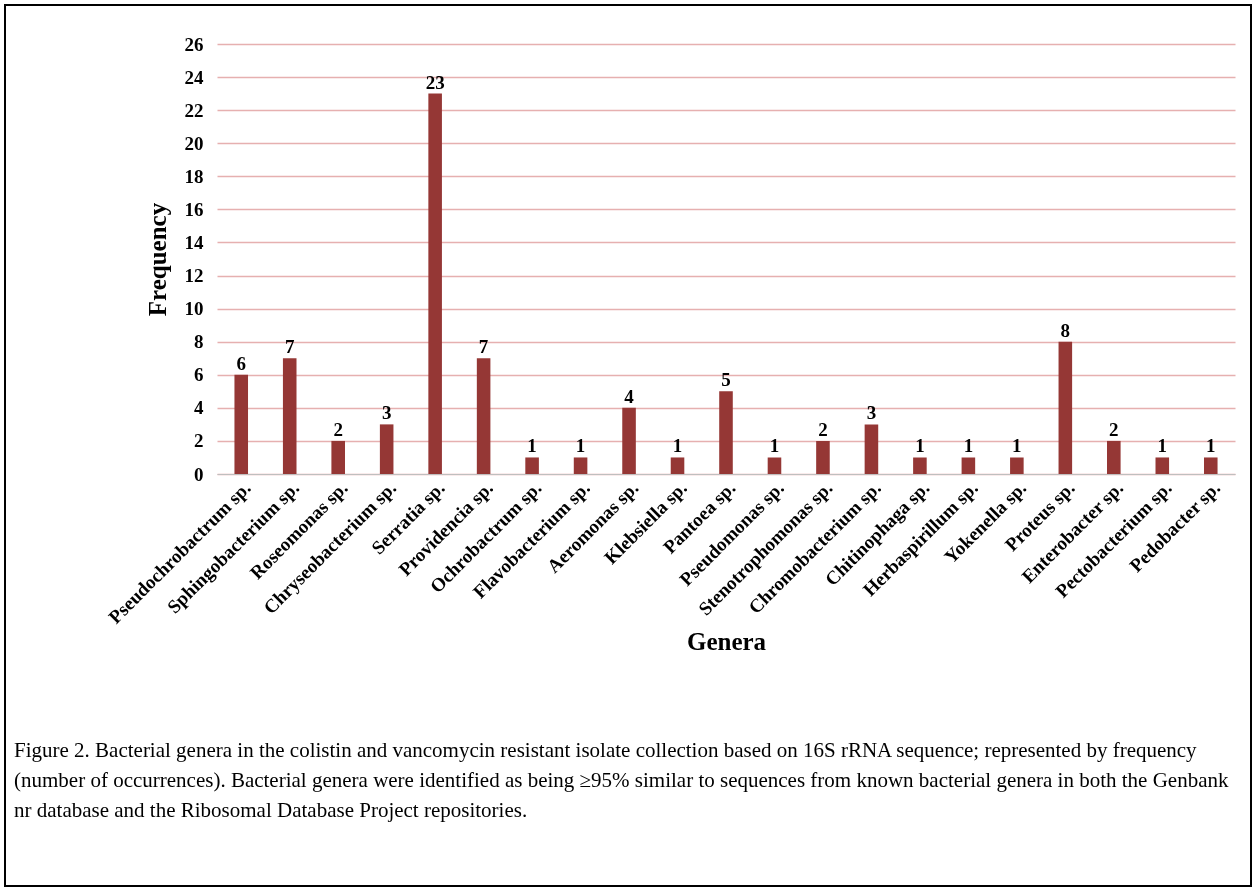  I want to click on data-label: 8, so click(1065, 330).